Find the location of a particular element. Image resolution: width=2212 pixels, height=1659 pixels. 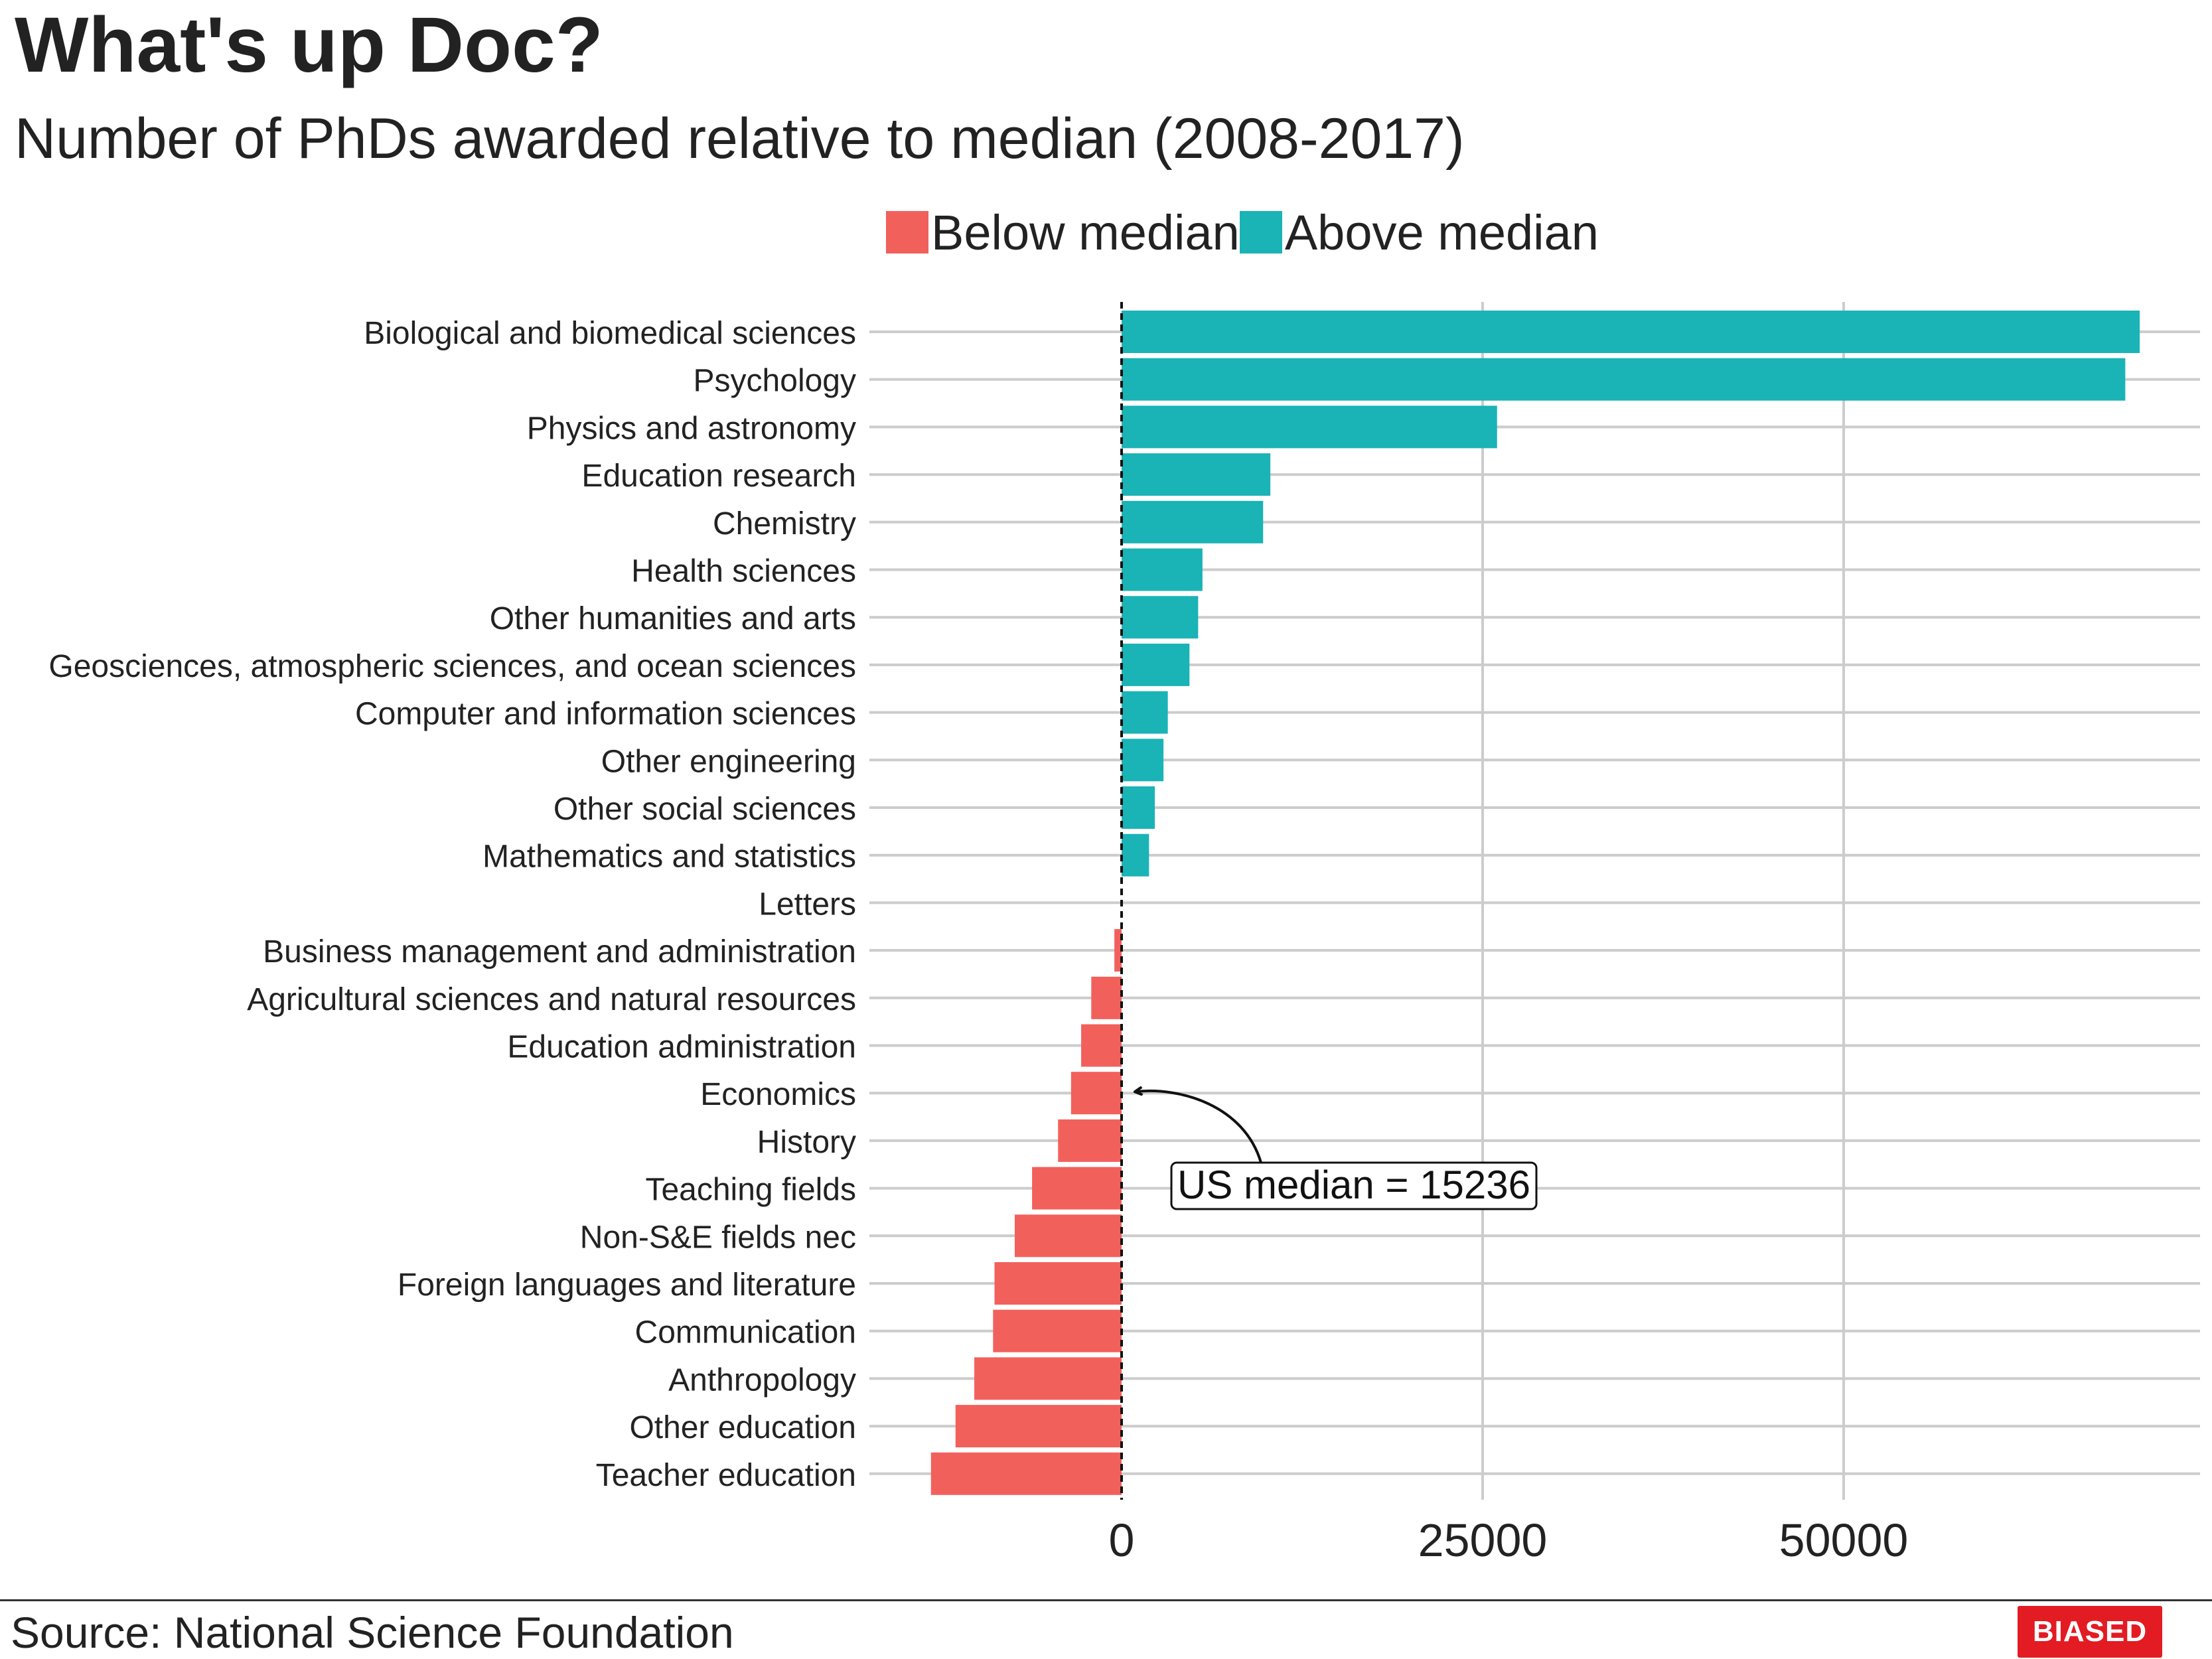

legend: Below median Above median is located at coordinates (1242, 232).